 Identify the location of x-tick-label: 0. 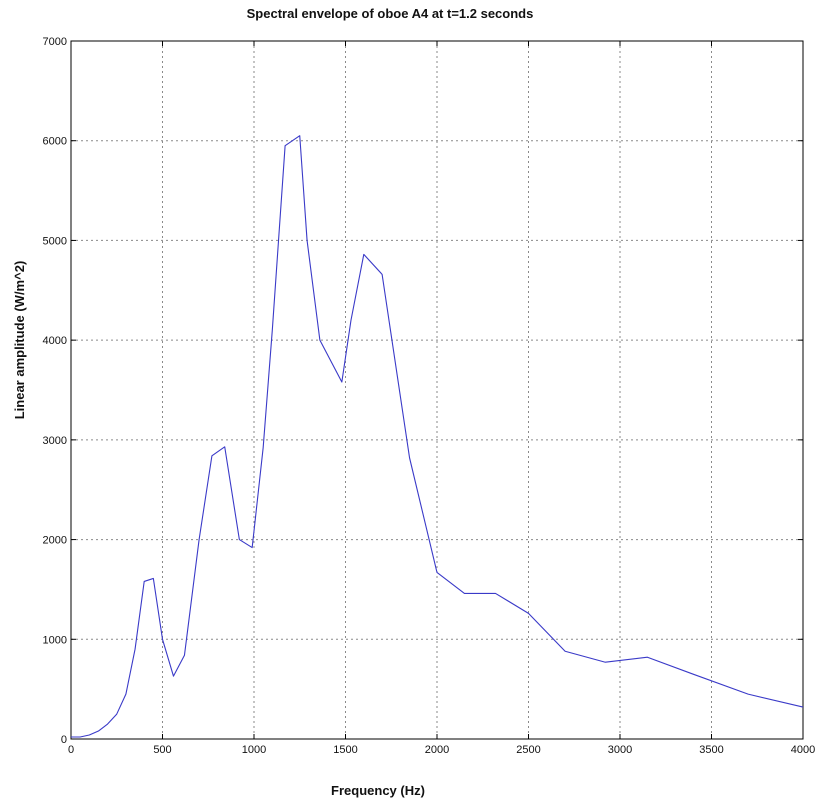
(71, 750).